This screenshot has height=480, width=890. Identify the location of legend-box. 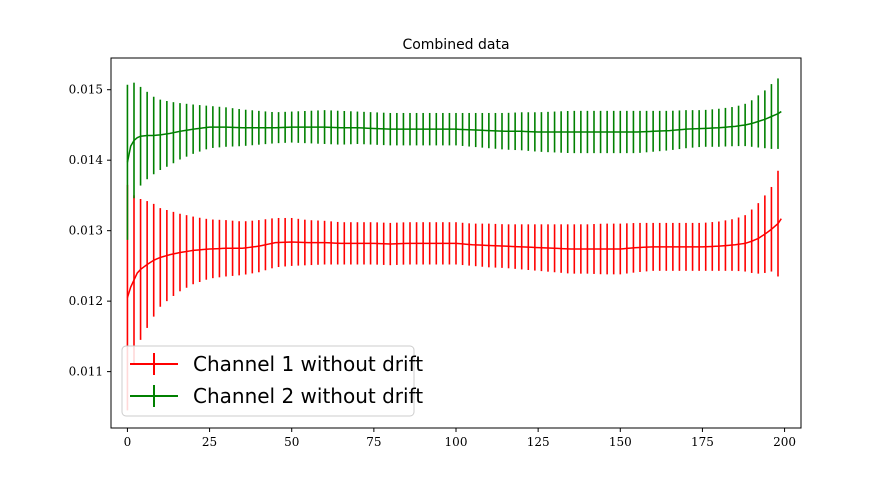
(268, 381).